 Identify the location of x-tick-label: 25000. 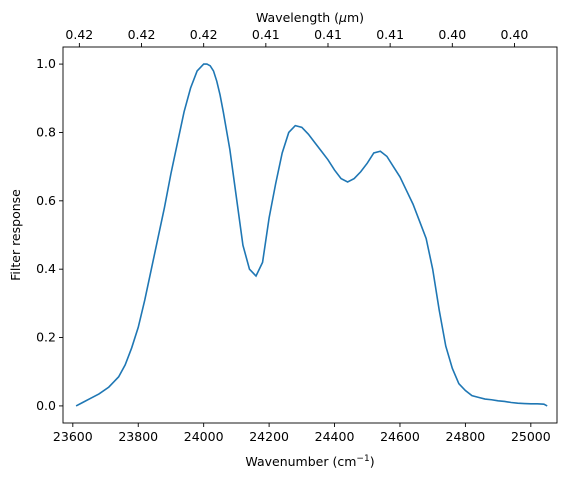
(531, 436).